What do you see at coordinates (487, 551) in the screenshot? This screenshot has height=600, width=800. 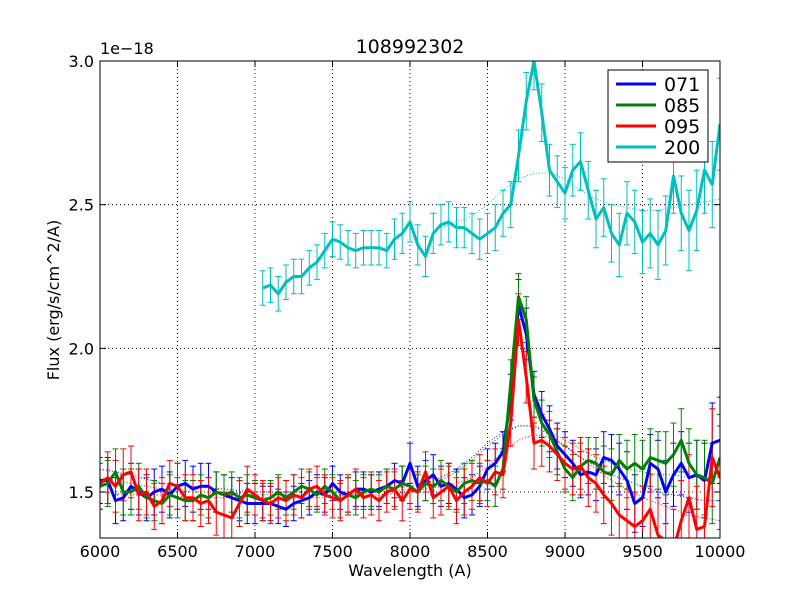 I see `x-tick-label: 8500` at bounding box center [487, 551].